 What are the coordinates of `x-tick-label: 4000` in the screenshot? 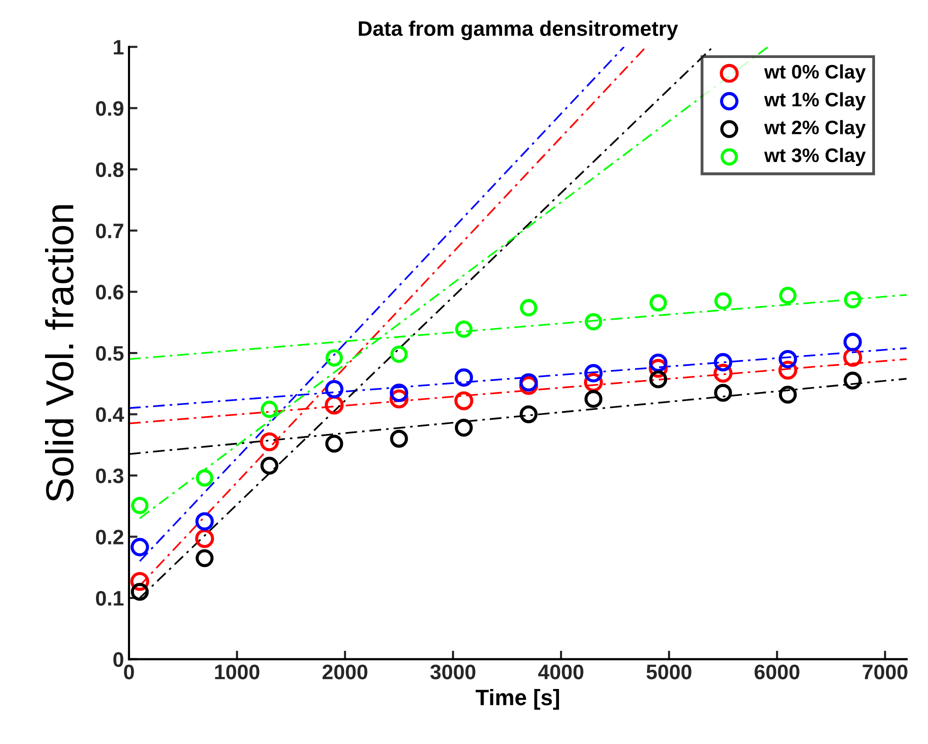 It's located at (561, 672).